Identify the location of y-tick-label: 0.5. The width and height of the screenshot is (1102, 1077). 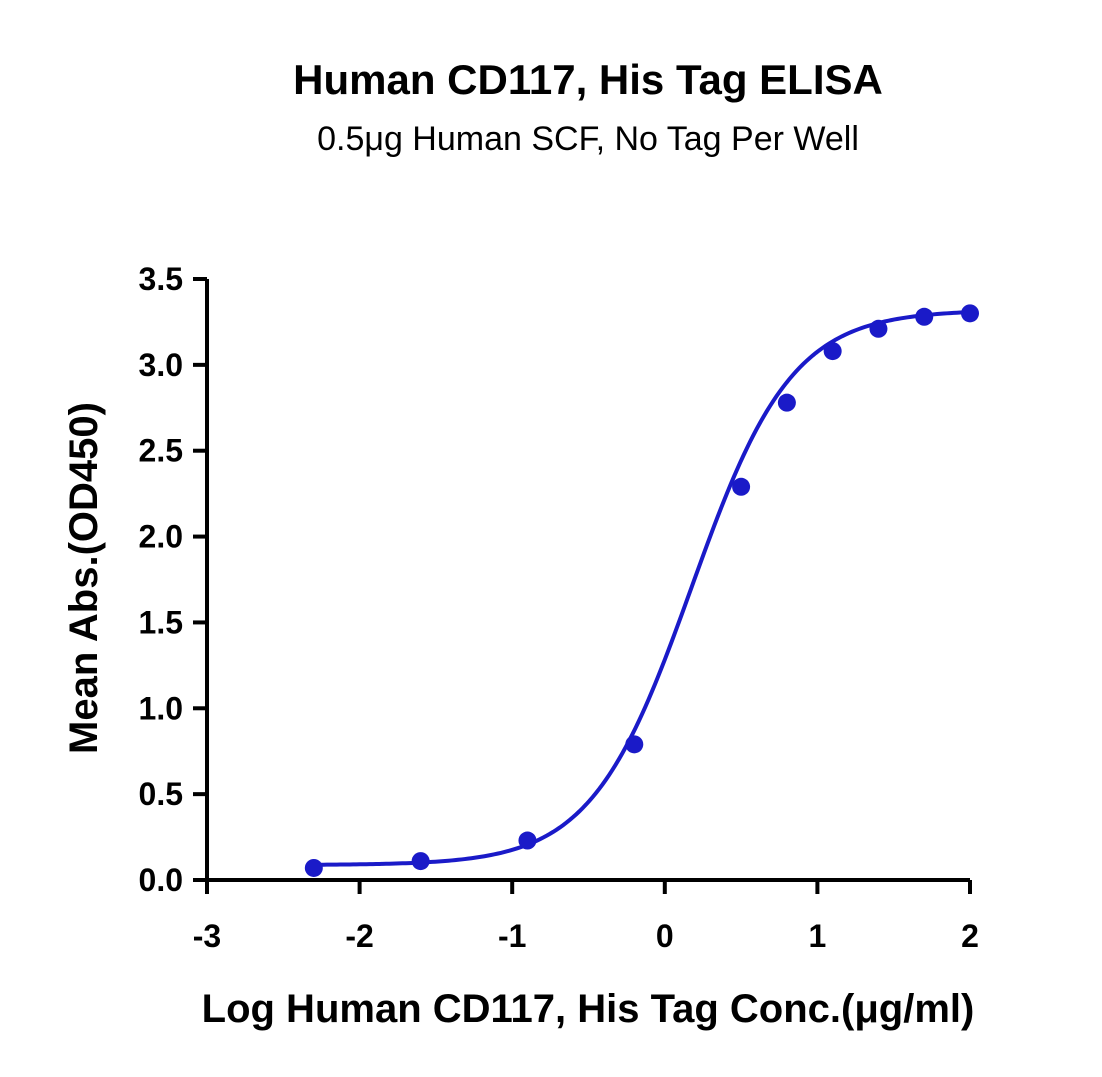
(161, 794).